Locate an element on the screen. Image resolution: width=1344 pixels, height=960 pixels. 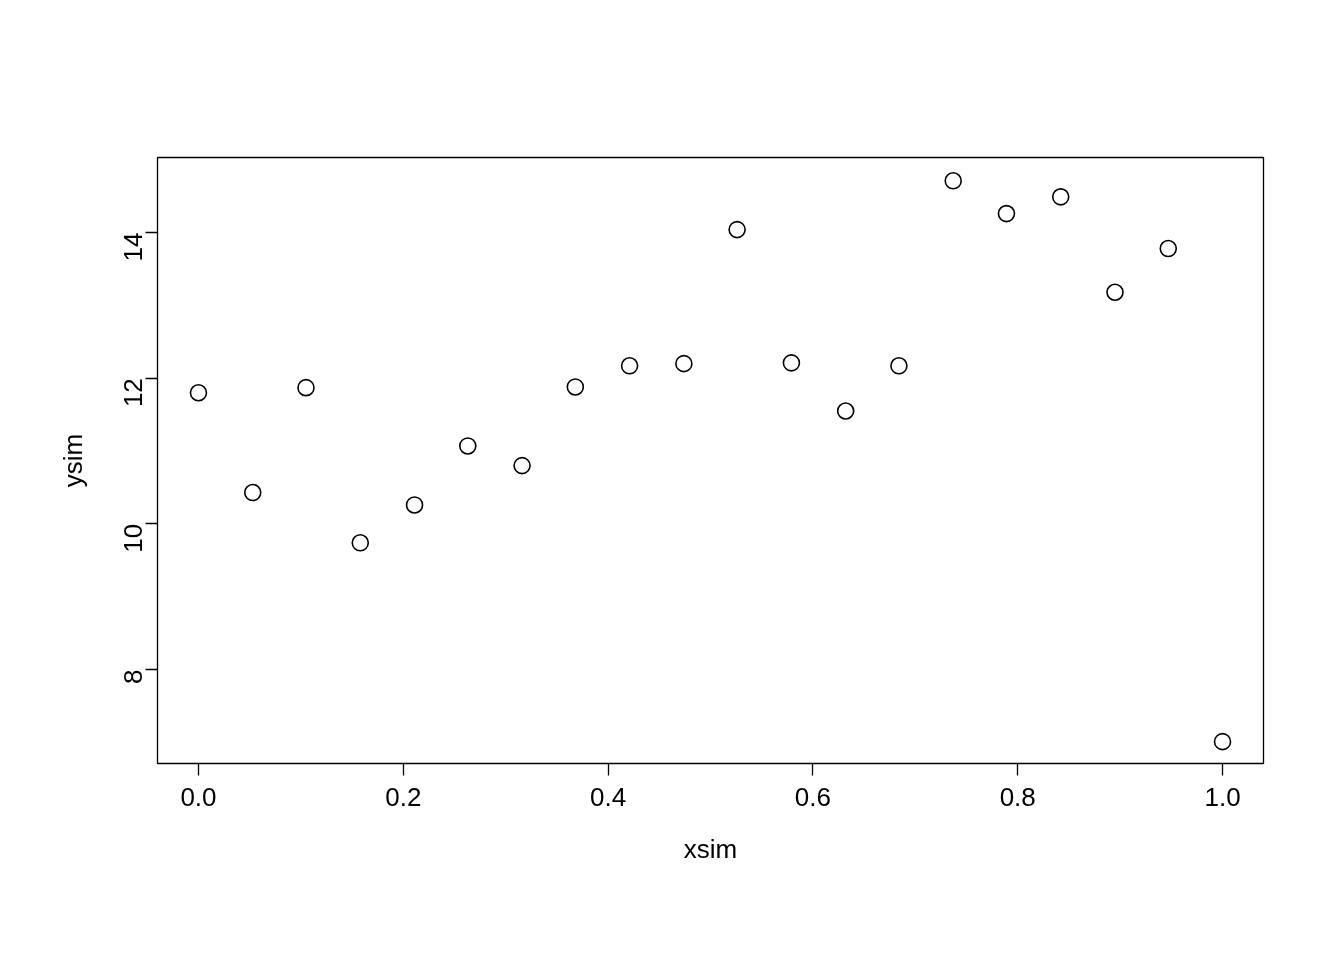
x-tick-label: 0.4 is located at coordinates (608, 796).